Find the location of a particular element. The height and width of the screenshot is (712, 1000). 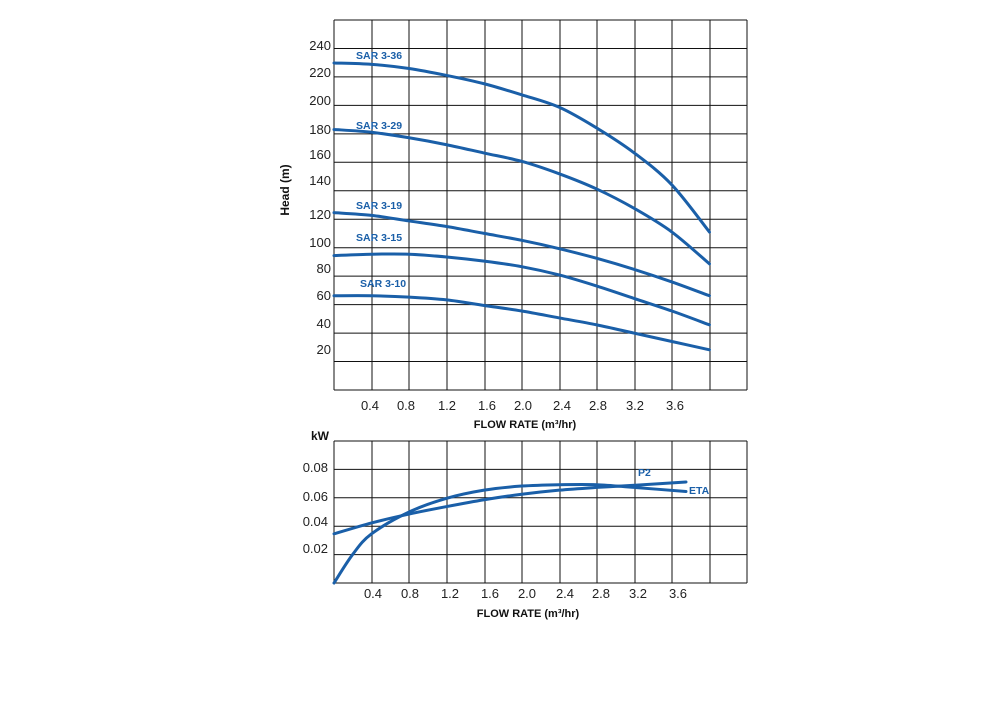

y-tick-label: 40 is located at coordinates (324, 323).